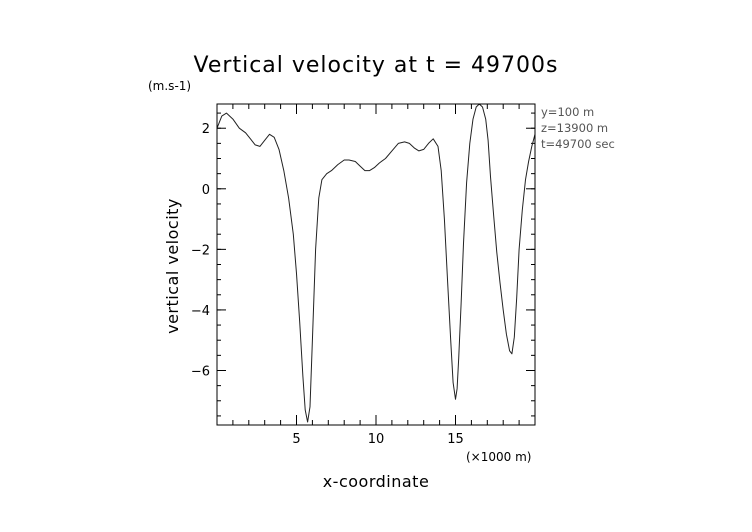  I want to click on y-unit-label: (m.s-1), so click(169, 86).